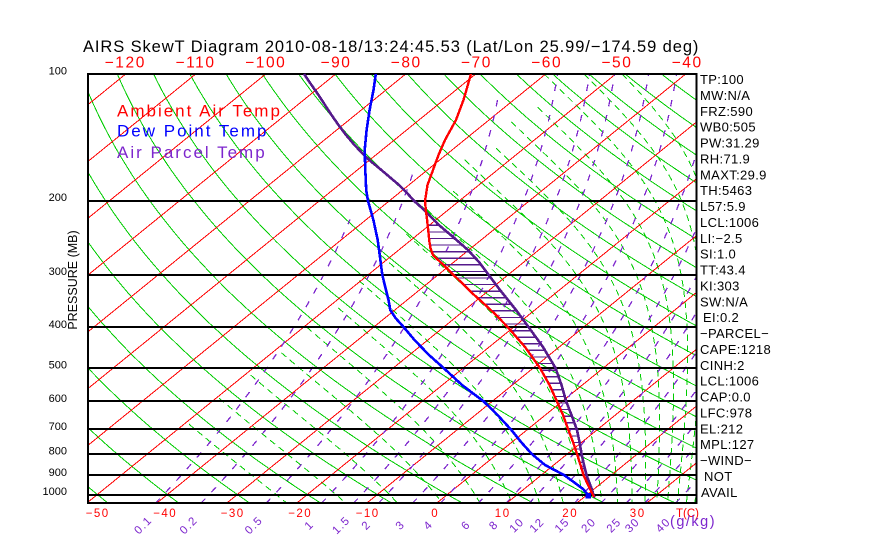  What do you see at coordinates (570, 514) in the screenshot?
I see `svg-text: 20` at bounding box center [570, 514].